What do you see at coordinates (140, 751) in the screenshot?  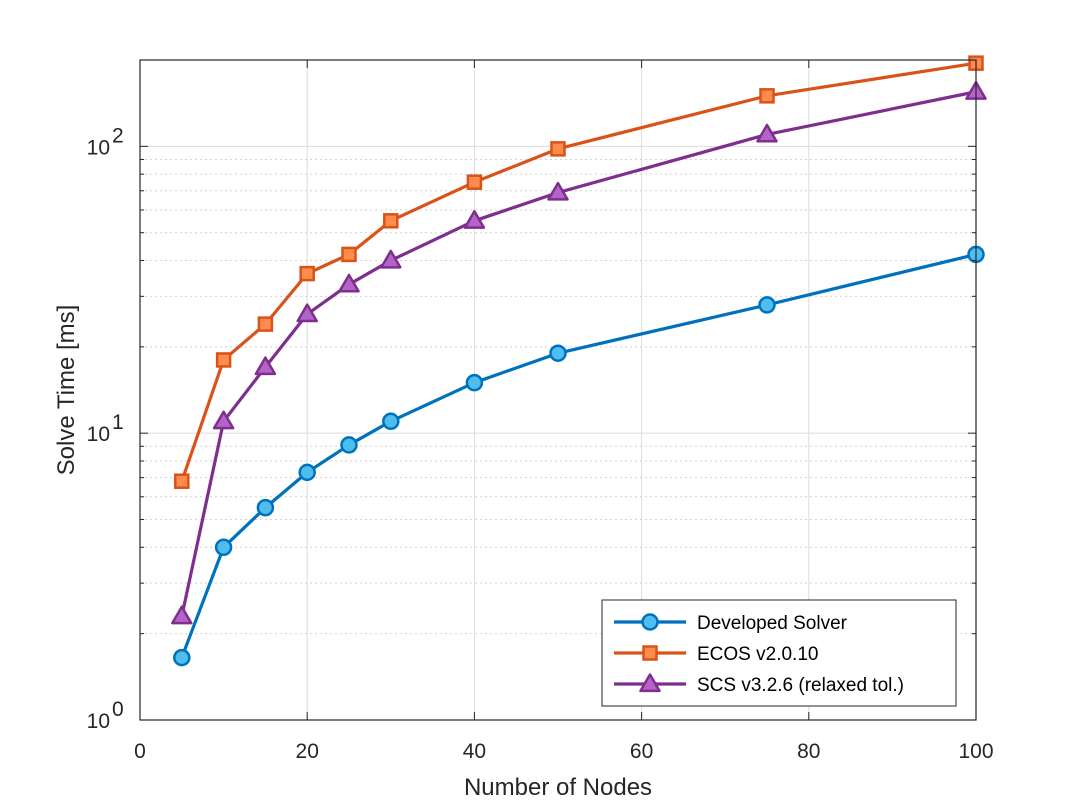 I see `x-tick-label: 0` at bounding box center [140, 751].